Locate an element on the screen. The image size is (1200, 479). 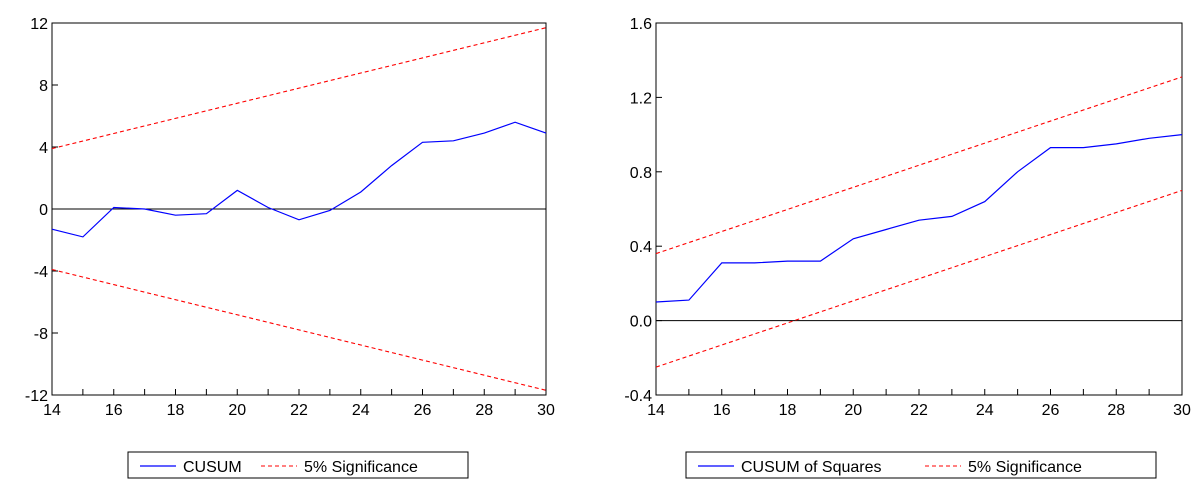
y-tick-label: -0.4 is located at coordinates (638, 396).